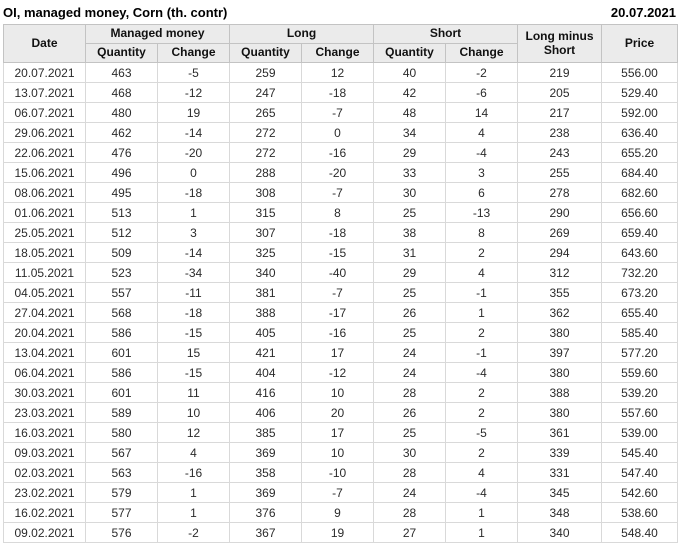 The width and height of the screenshot is (680, 548). Describe the element at coordinates (44, 472) in the screenshot. I see `date-cell: 02.03.2021` at that location.